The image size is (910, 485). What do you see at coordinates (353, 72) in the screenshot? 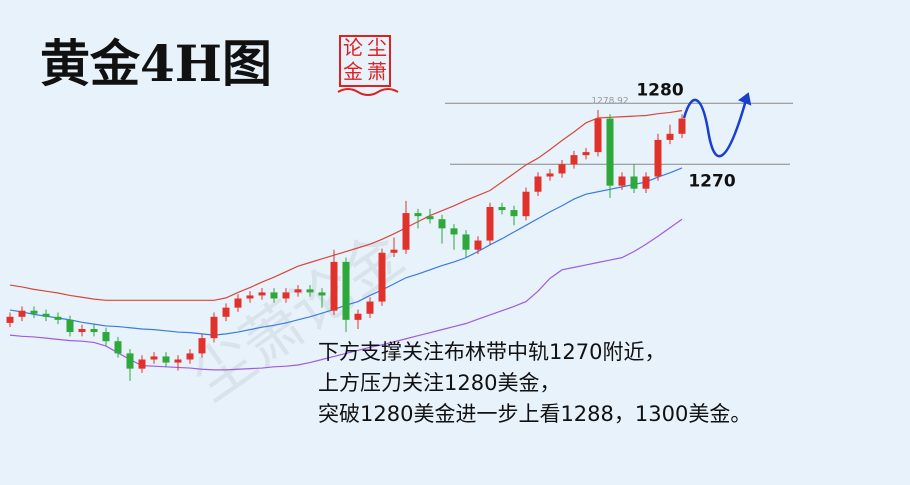
I see `logo-char: 金` at bounding box center [353, 72].